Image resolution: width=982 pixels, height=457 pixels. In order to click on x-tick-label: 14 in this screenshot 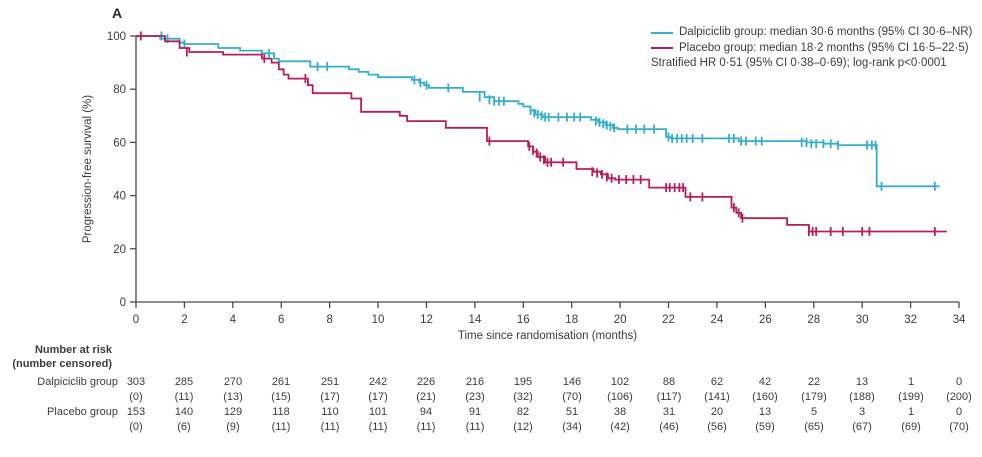, I will do `click(474, 320)`.